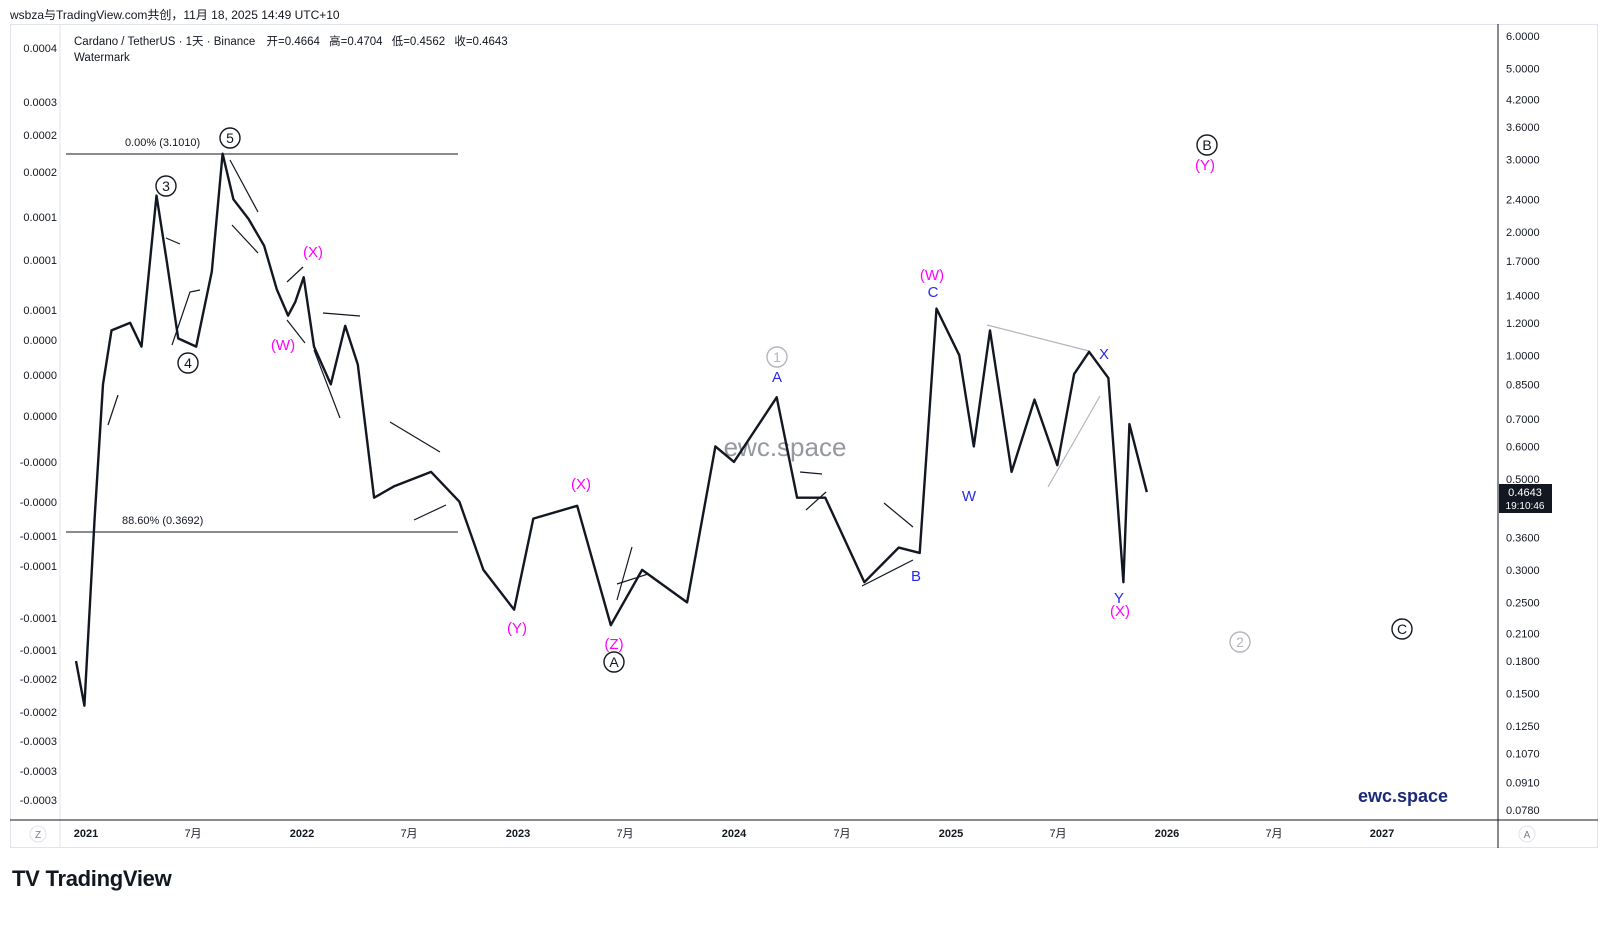 This screenshot has height=926, width=1603. What do you see at coordinates (1523, 356) in the screenshot?
I see `right-axis-tick-10: 1.0000` at bounding box center [1523, 356].